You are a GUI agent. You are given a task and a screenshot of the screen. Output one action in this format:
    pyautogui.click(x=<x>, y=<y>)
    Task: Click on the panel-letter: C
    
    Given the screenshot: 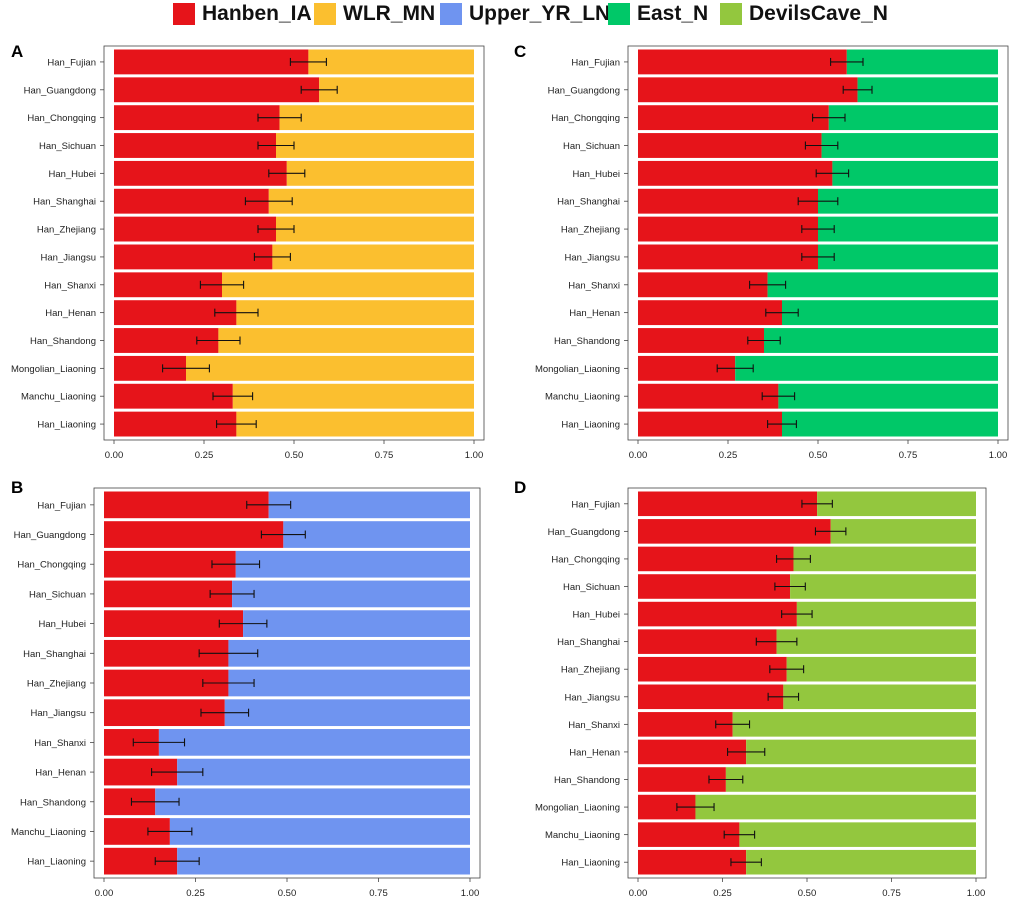 What is the action you would take?
    pyautogui.click(x=520, y=51)
    